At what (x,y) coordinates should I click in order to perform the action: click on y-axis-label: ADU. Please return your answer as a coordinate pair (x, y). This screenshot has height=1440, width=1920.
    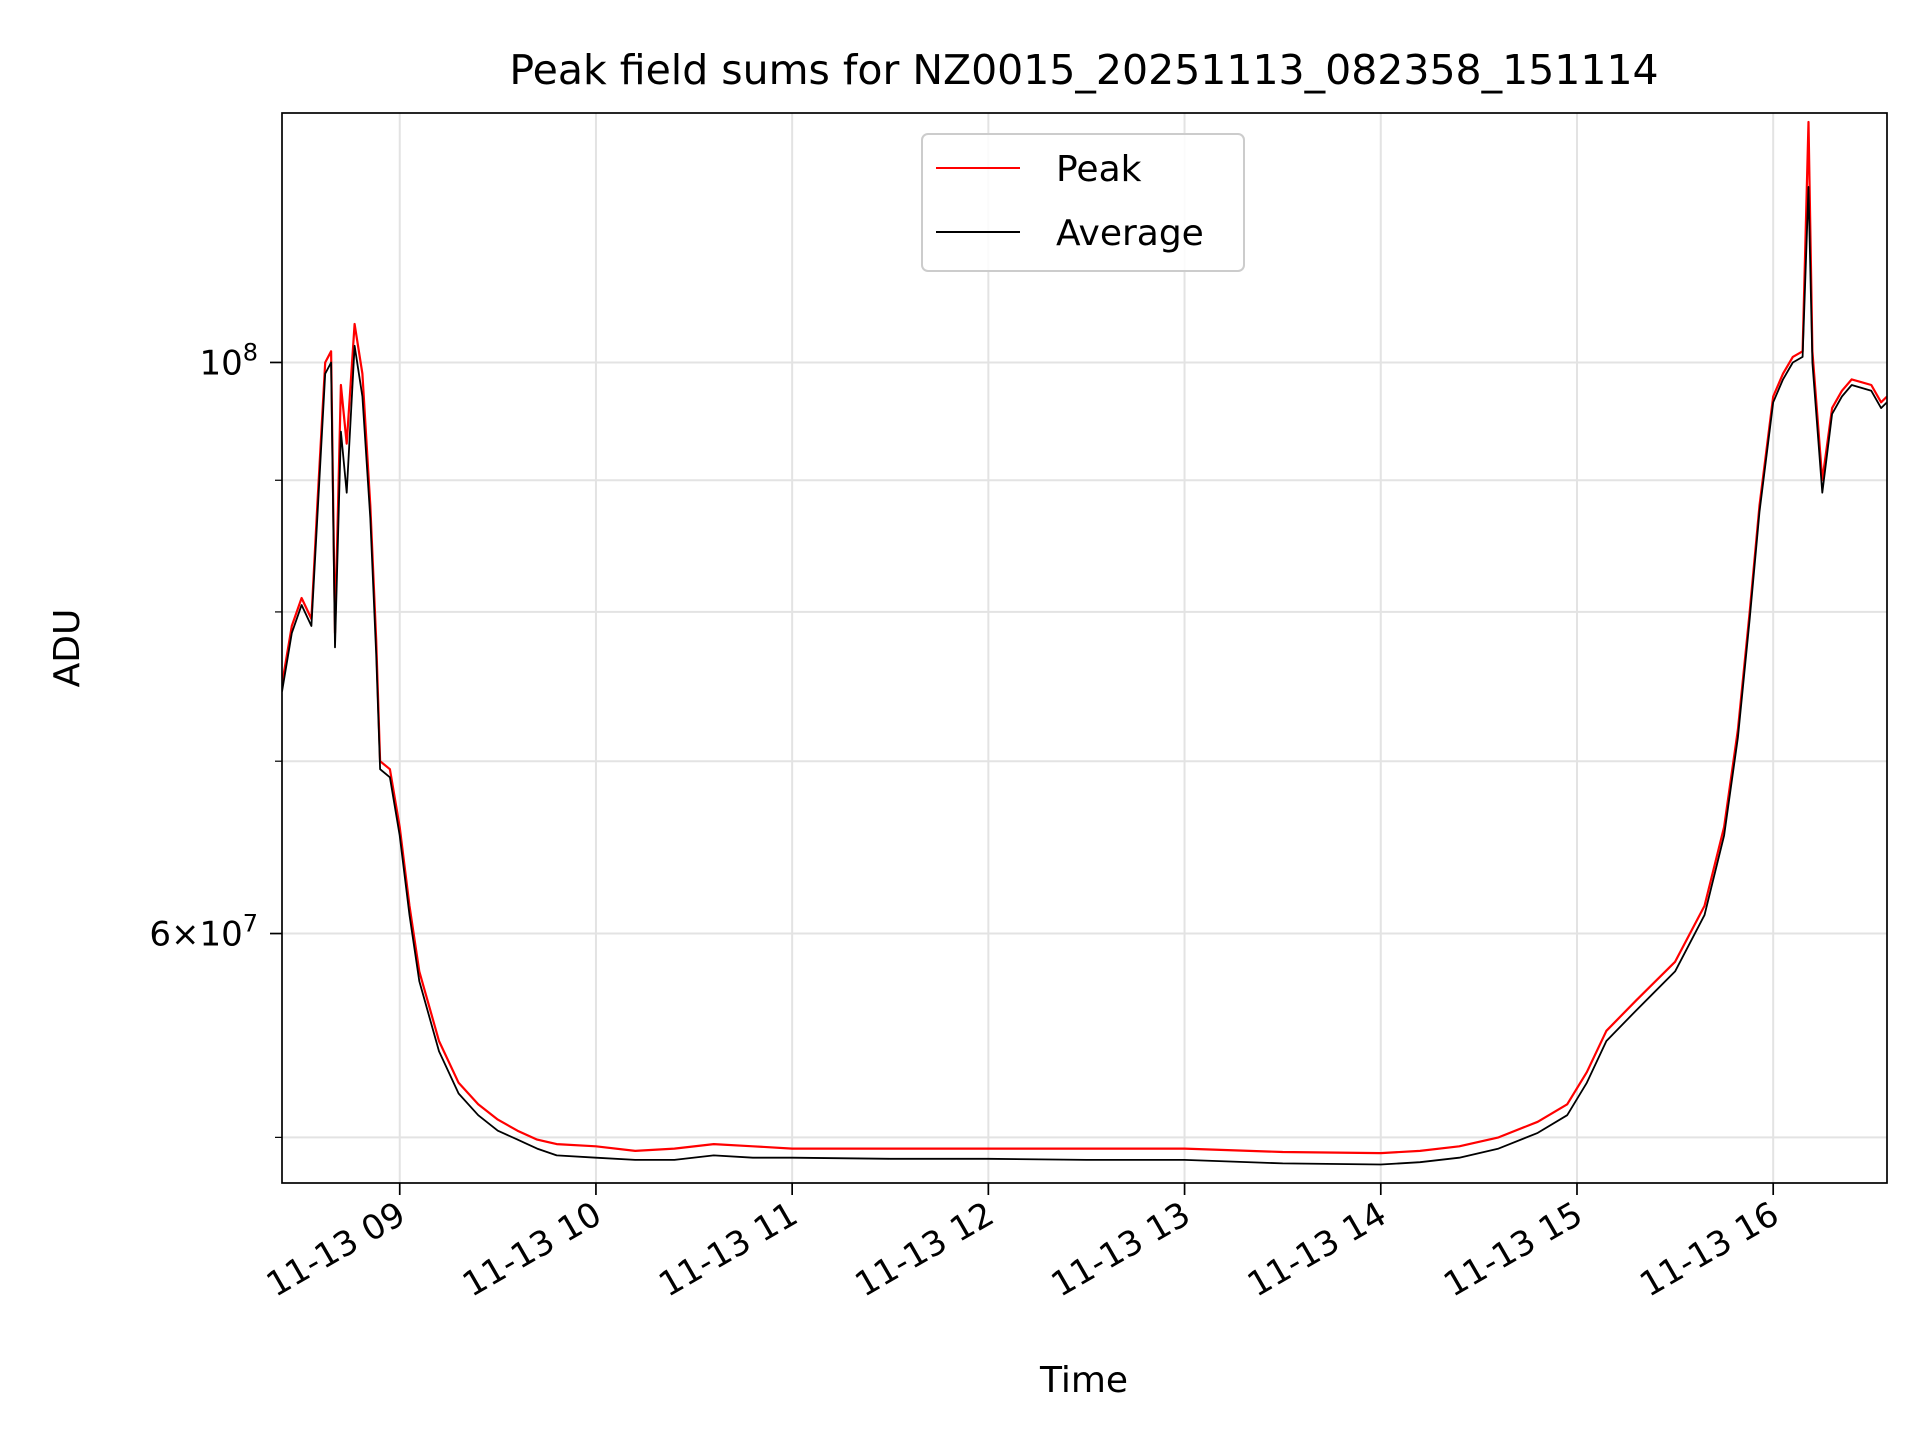
    Looking at the image, I should click on (67, 648).